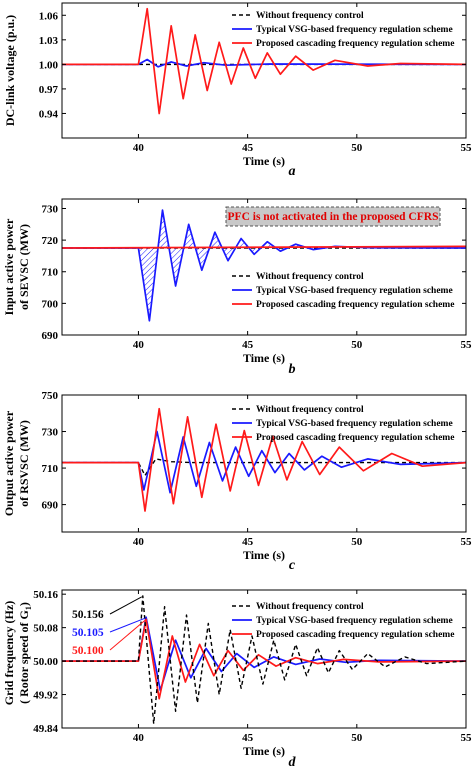 The height and width of the screenshot is (774, 474). Describe the element at coordinates (49, 65) in the screenshot. I see `y-tick-label: 1.00` at that location.